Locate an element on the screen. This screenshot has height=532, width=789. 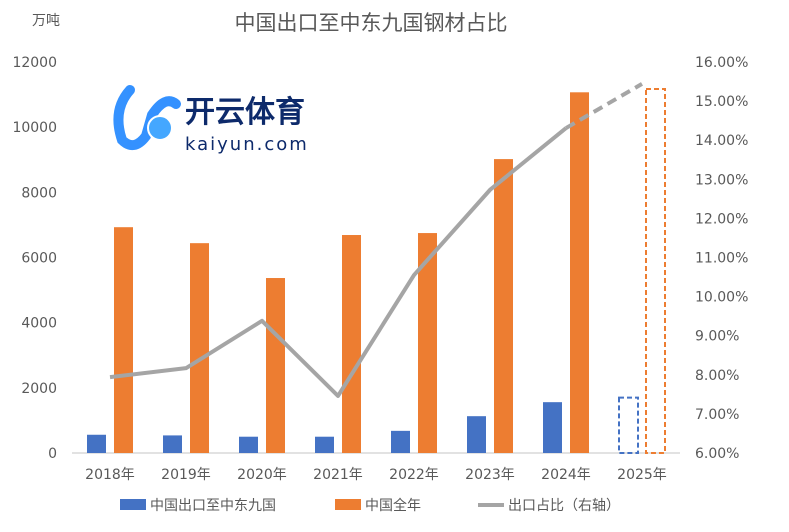
x-tick-label: 2025年 is located at coordinates (642, 475).